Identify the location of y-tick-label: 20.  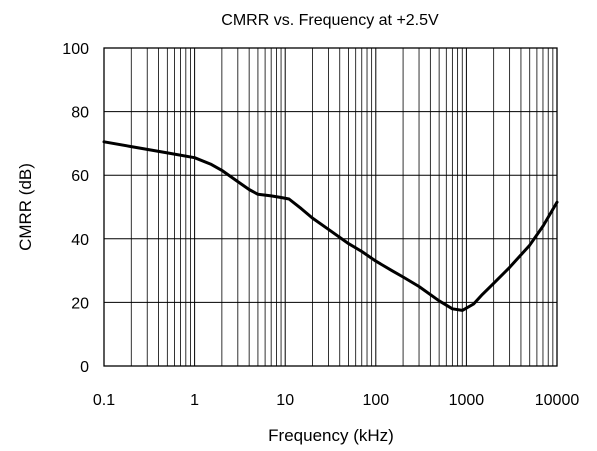
(80, 303).